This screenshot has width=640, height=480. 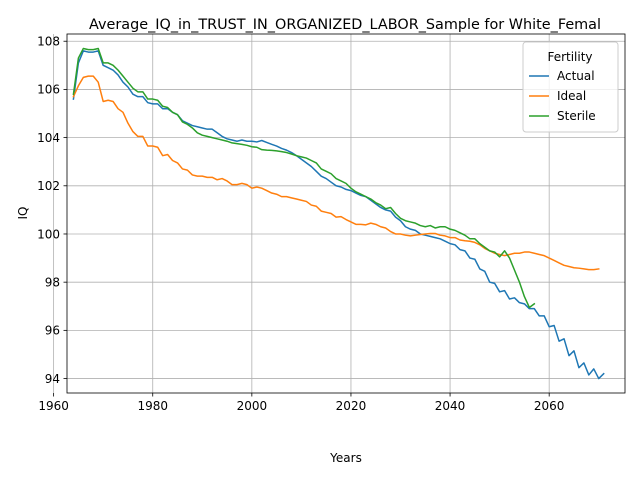 What do you see at coordinates (48, 186) in the screenshot?
I see `y-tick-label: 102` at bounding box center [48, 186].